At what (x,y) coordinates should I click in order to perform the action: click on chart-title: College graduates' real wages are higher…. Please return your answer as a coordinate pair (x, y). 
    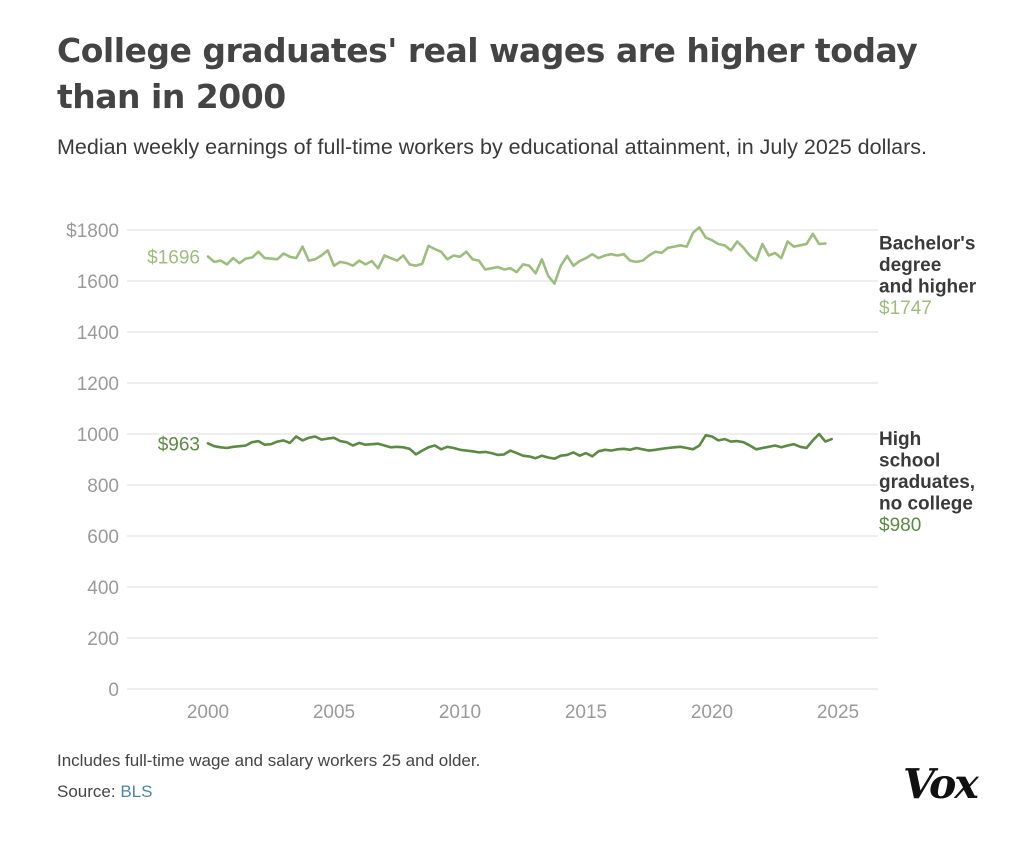
    Looking at the image, I should click on (487, 73).